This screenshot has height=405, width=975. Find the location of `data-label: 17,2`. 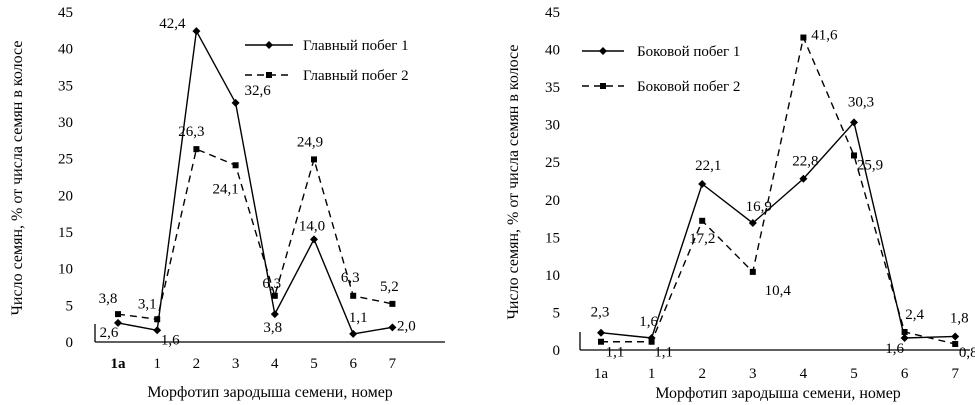

data-label: 17,2 is located at coordinates (702, 239).